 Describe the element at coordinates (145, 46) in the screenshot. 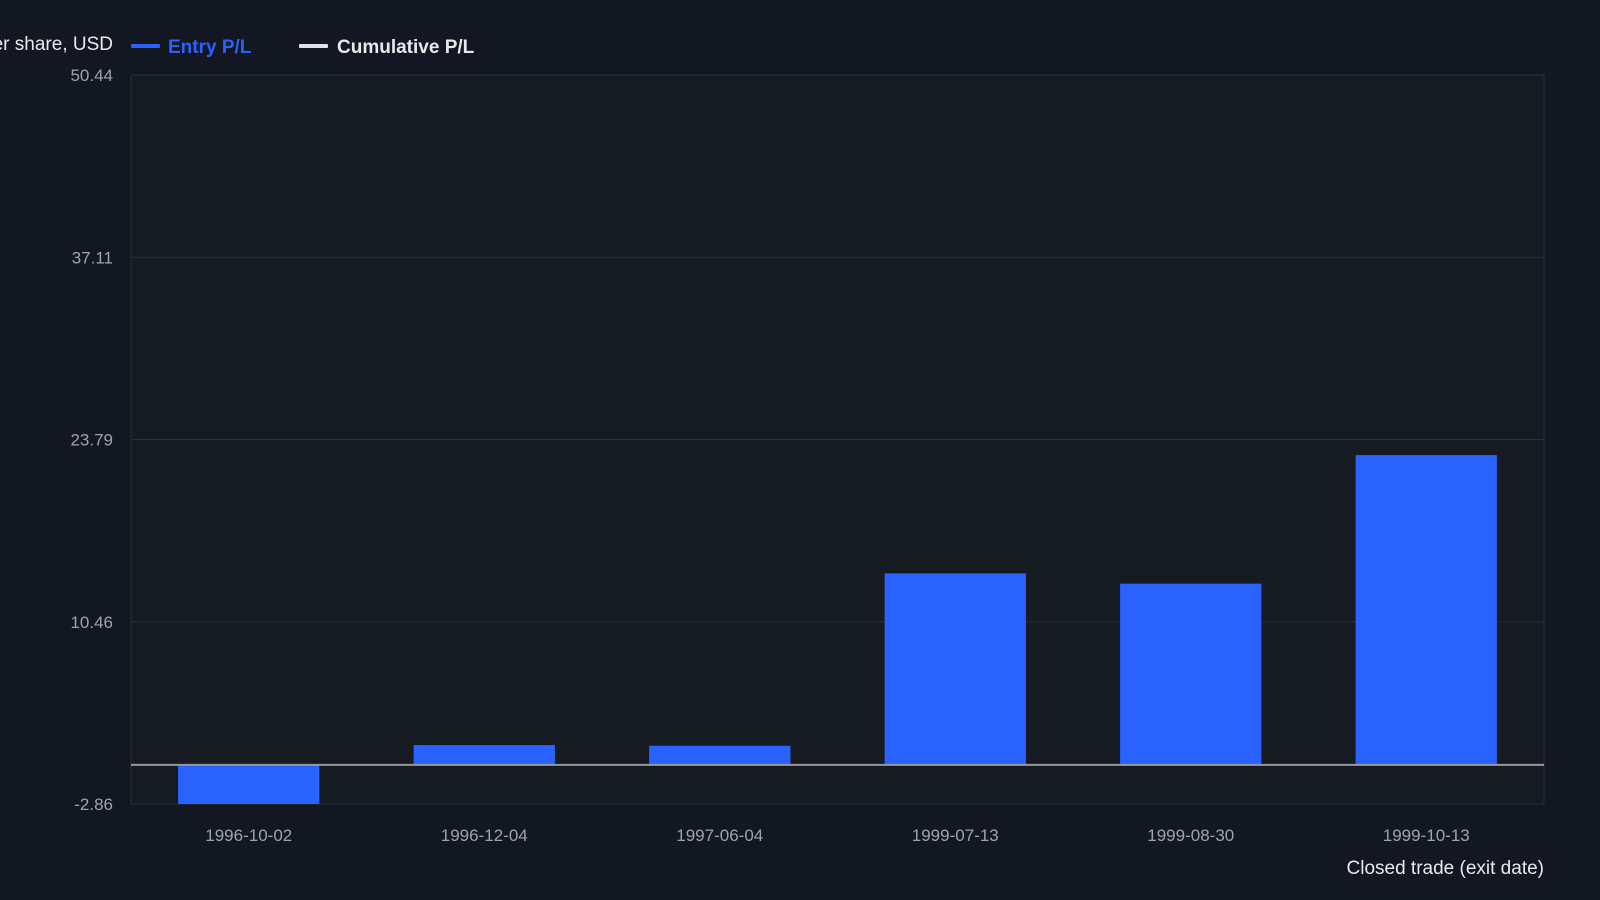

I see `legend-swatch-entry-pl` at that location.